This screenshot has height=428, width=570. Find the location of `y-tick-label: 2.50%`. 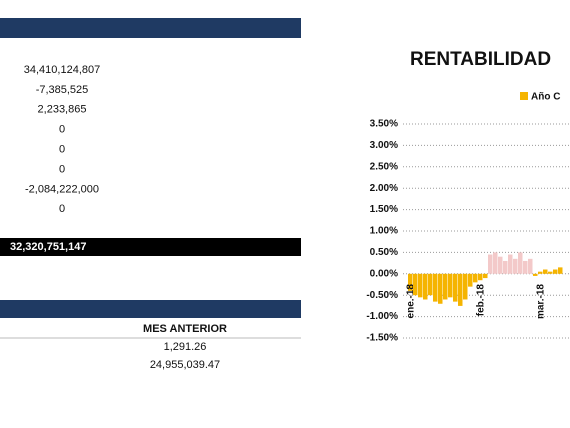

y-tick-label: 2.50% is located at coordinates (384, 166).